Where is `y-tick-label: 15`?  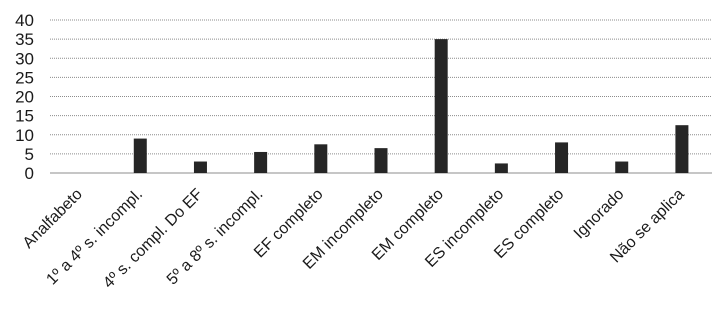
y-tick-label: 15 is located at coordinates (24, 116).